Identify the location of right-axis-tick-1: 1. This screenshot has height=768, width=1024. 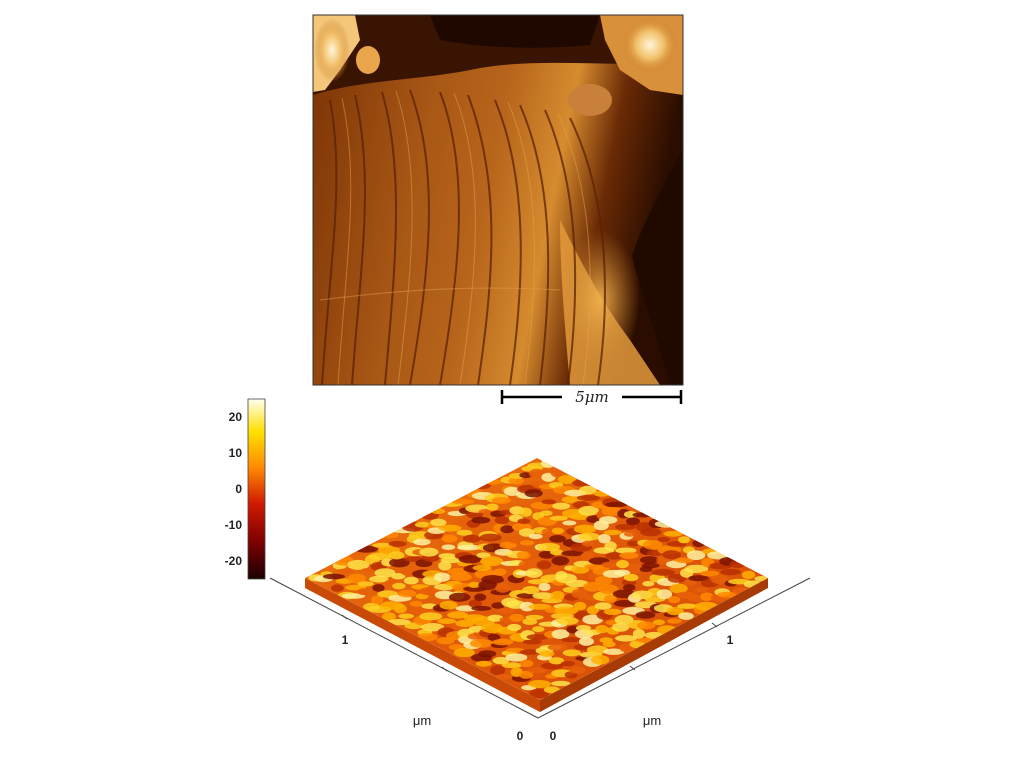
(730, 640).